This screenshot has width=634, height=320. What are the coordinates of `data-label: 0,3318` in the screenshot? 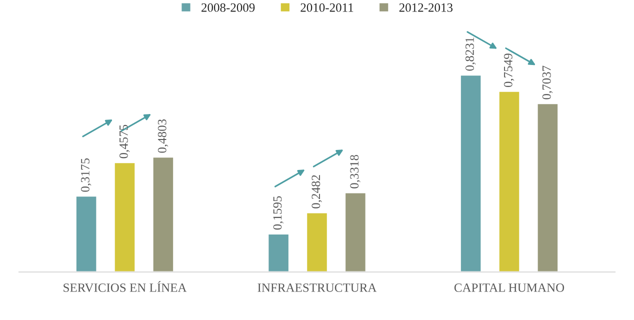 It's located at (355, 171).